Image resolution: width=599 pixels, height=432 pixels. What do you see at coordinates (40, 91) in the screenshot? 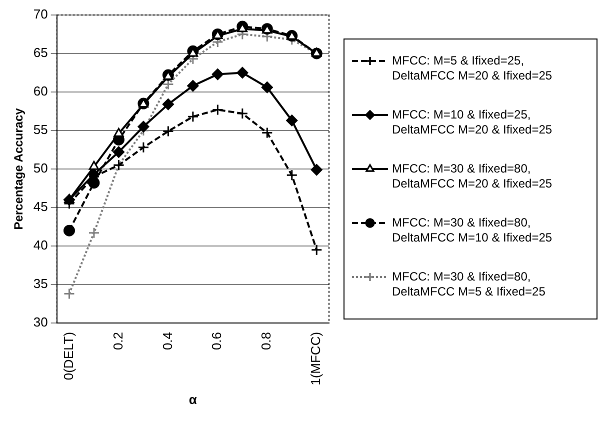
I see `y-tick-label: 60` at bounding box center [40, 91].